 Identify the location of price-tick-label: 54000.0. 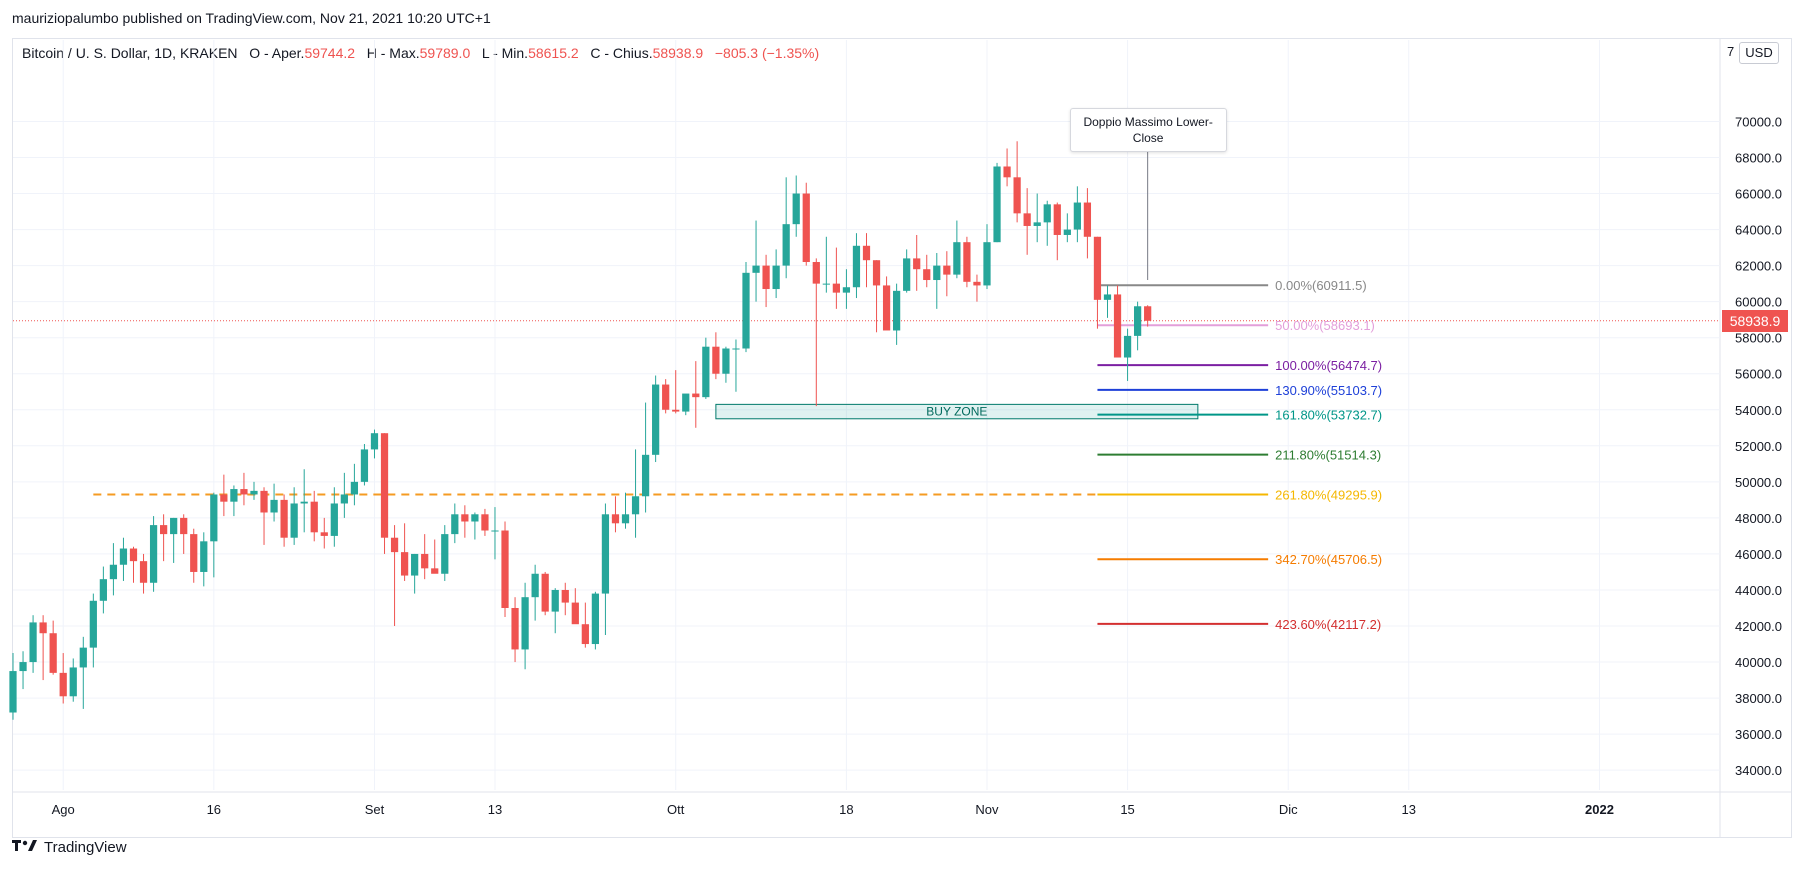
(1758, 410).